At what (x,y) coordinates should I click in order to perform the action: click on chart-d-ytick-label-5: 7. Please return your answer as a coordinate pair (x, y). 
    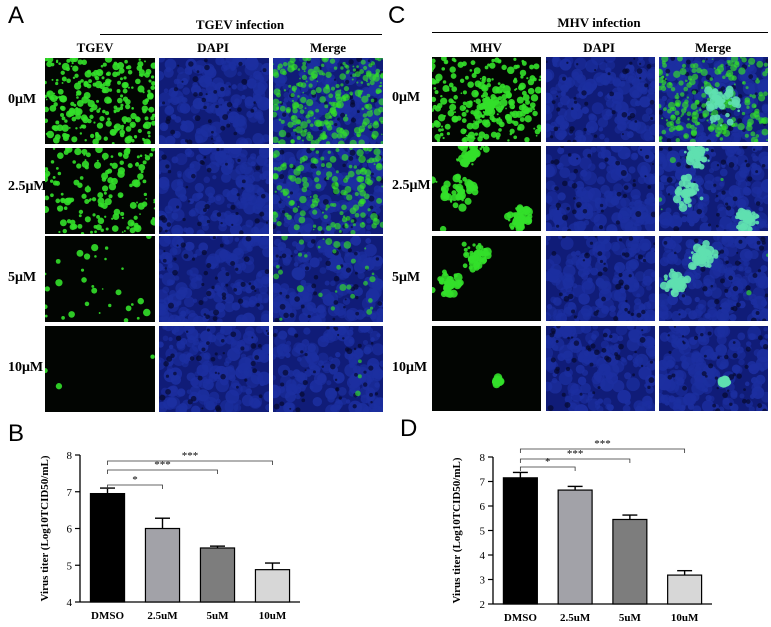
    Looking at the image, I should click on (483, 483).